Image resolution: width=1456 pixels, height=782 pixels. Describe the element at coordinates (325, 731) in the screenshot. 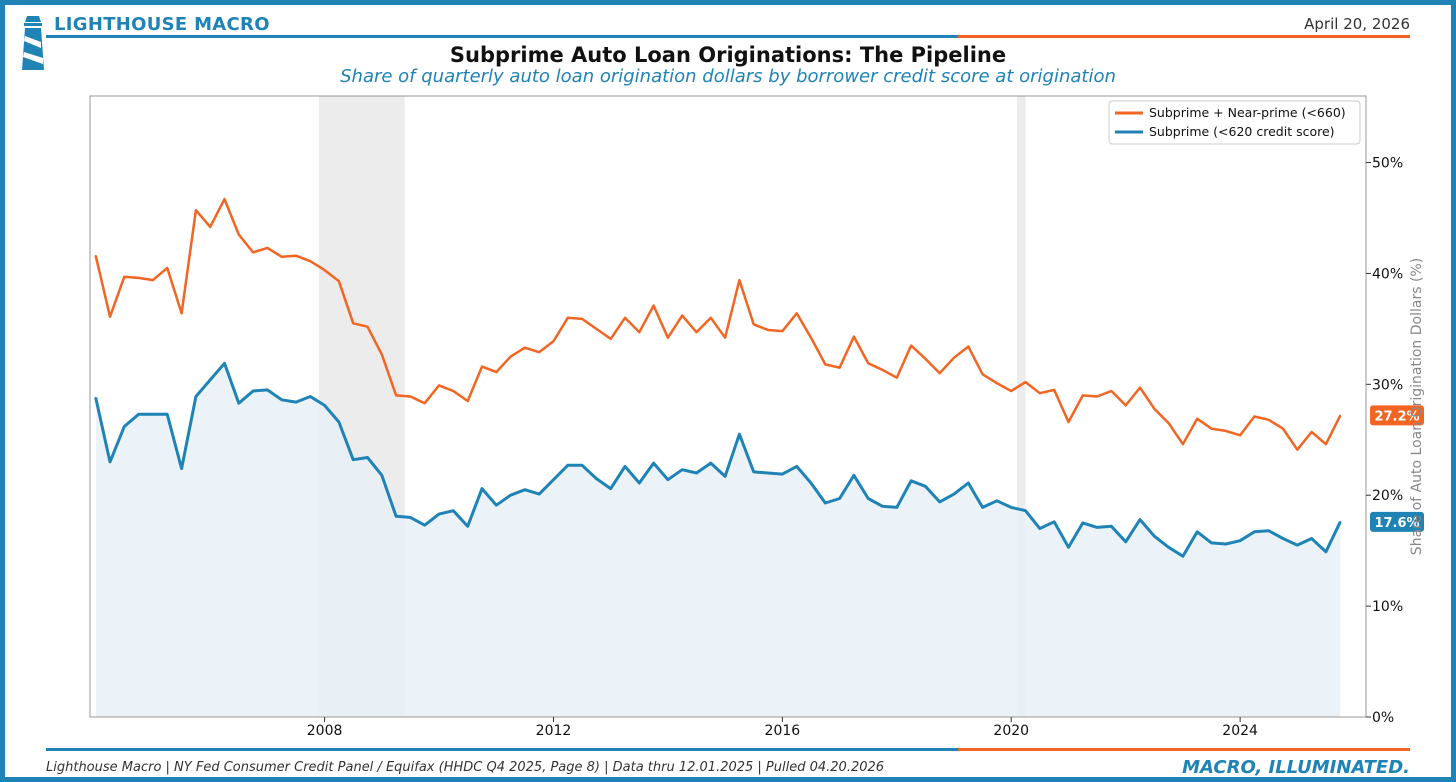

I see `x-tick-label: 2008` at that location.